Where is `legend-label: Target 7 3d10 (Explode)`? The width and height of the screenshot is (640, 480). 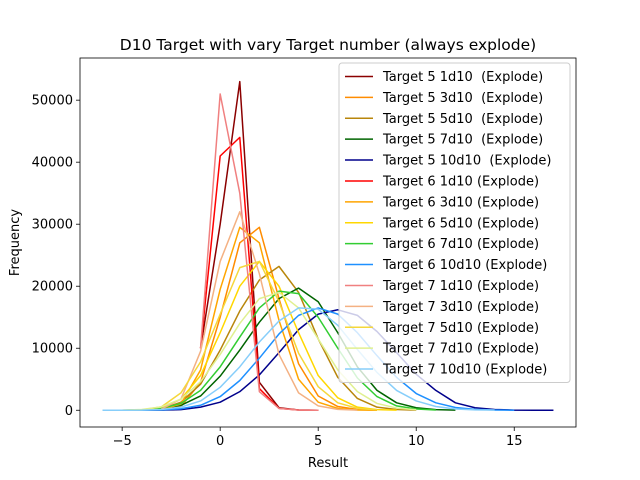
legend-label: Target 7 3d10 (Explode) is located at coordinates (460, 307).